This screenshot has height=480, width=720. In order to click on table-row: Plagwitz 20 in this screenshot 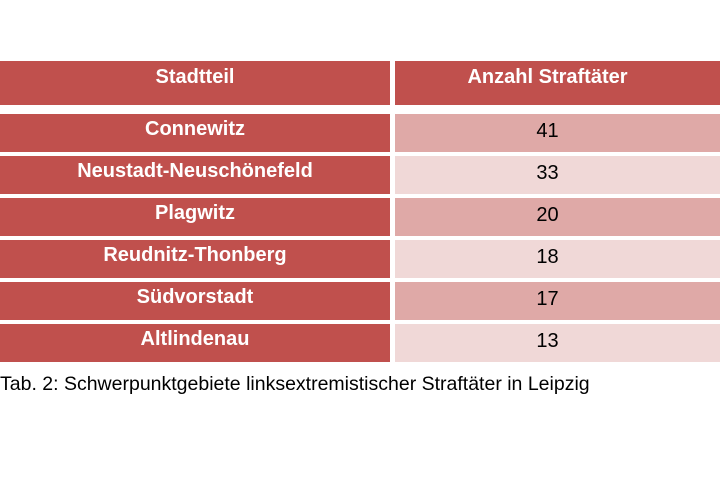, I will do `click(360, 217)`.